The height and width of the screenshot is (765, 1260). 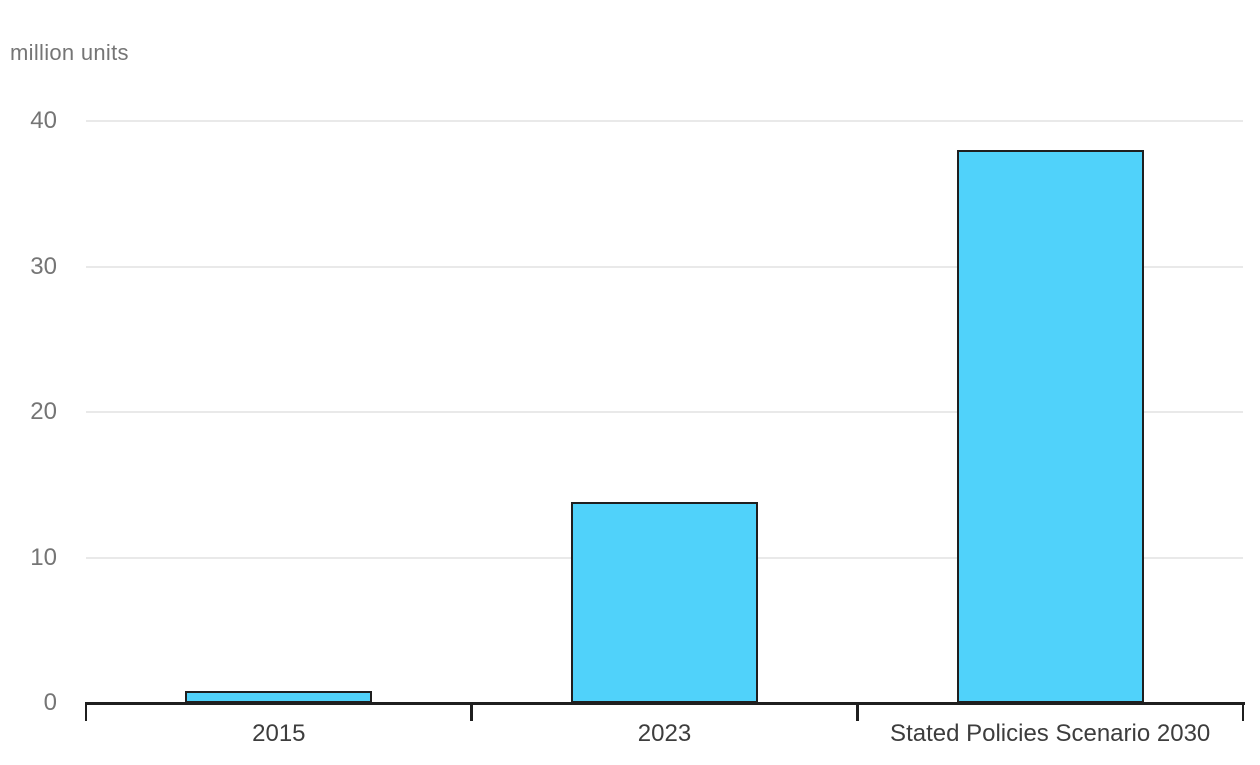 What do you see at coordinates (43, 411) in the screenshot?
I see `y-tick-label: 20` at bounding box center [43, 411].